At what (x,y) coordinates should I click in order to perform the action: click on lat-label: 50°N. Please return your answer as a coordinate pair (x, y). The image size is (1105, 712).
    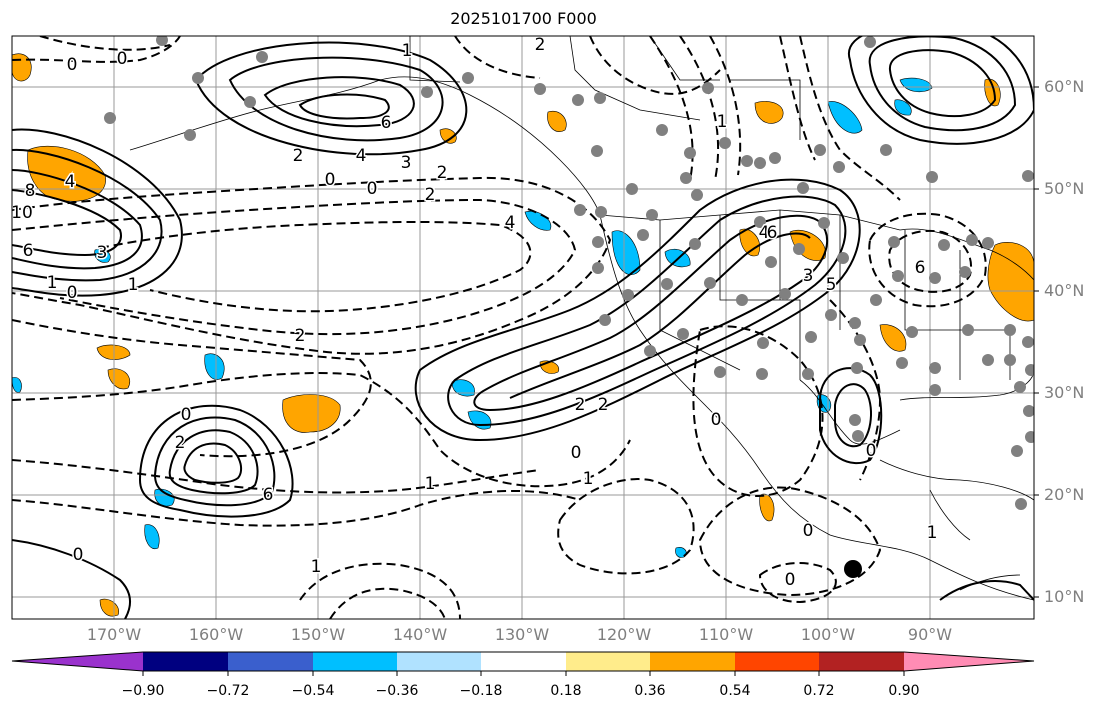
    Looking at the image, I should click on (1064, 188).